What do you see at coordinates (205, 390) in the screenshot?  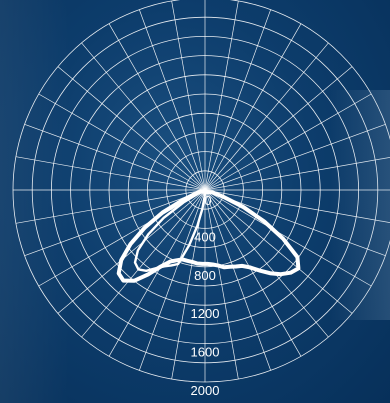 I see `radial-tick-label-2000: 2000` at bounding box center [205, 390].